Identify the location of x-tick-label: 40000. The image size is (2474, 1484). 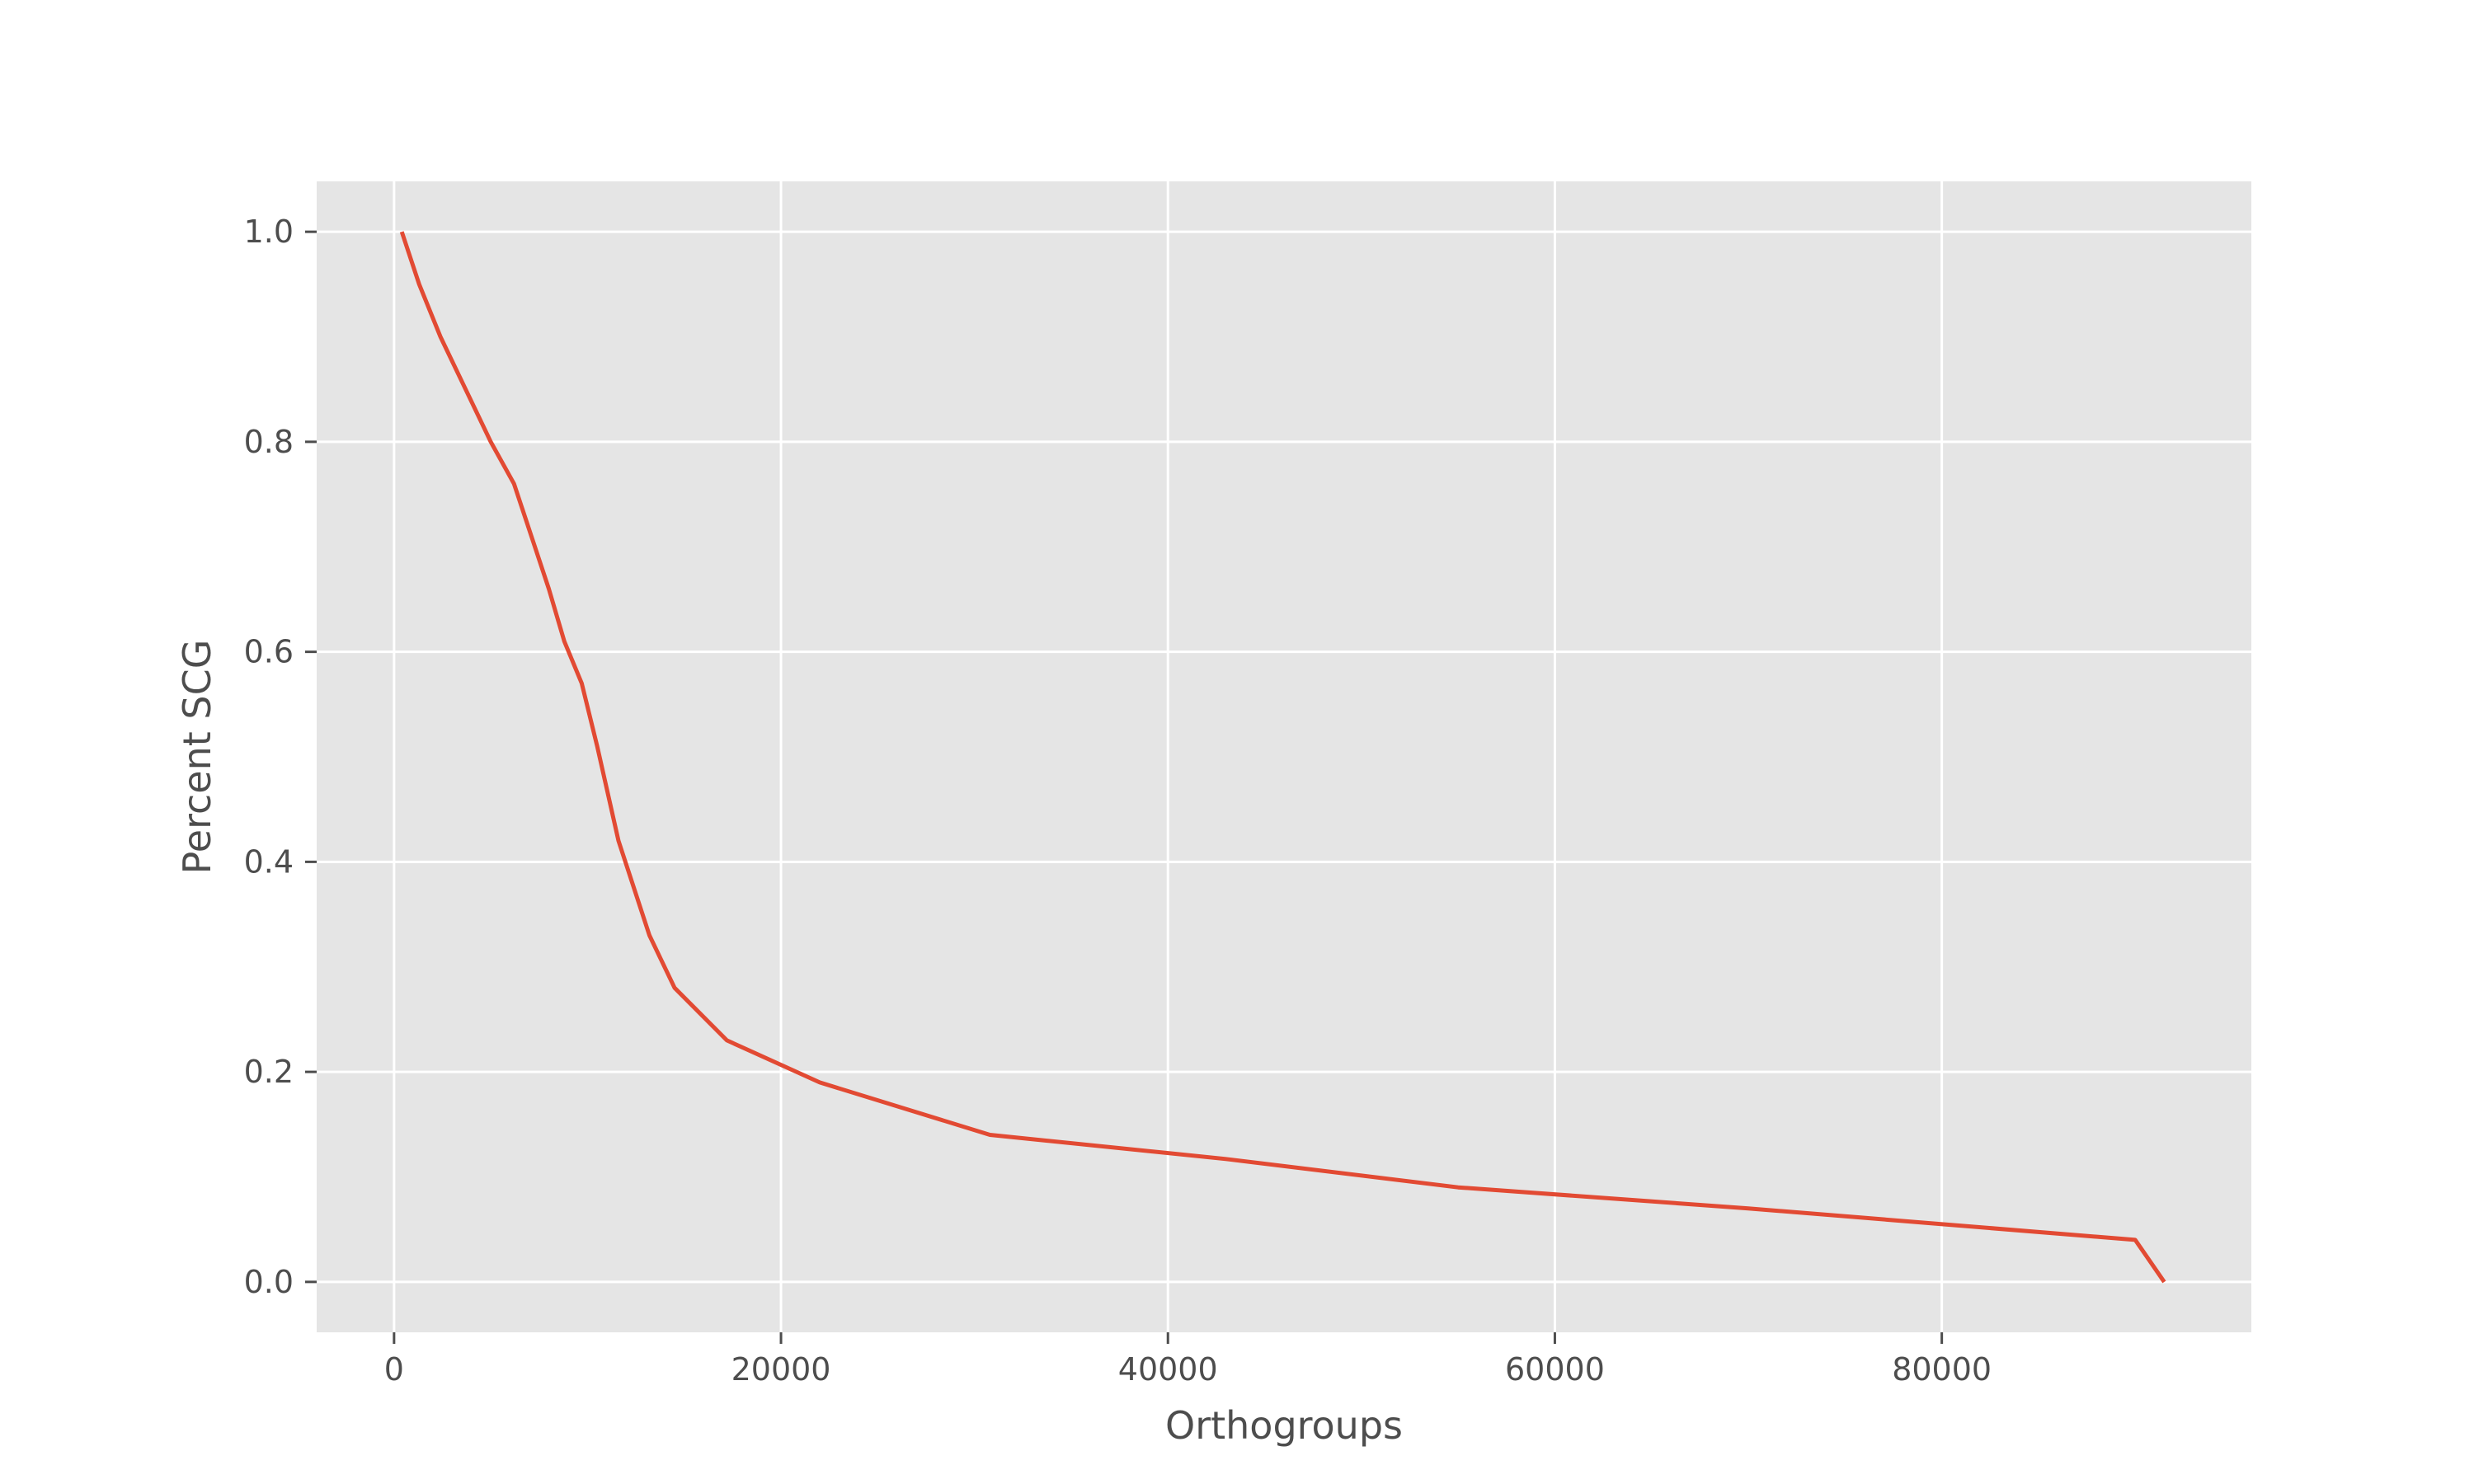
(1168, 1369).